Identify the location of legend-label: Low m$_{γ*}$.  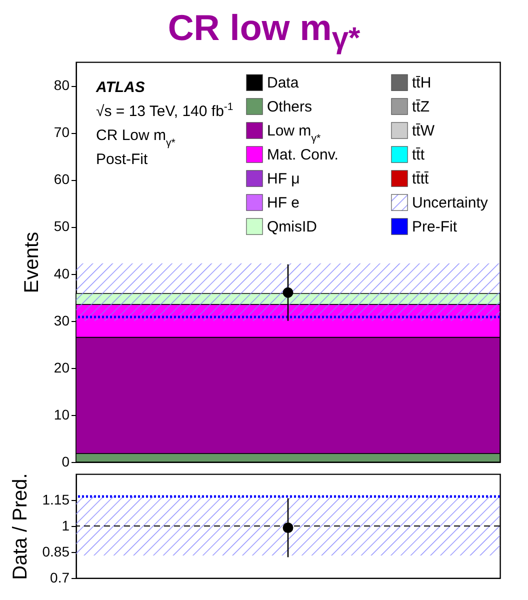
(294, 133).